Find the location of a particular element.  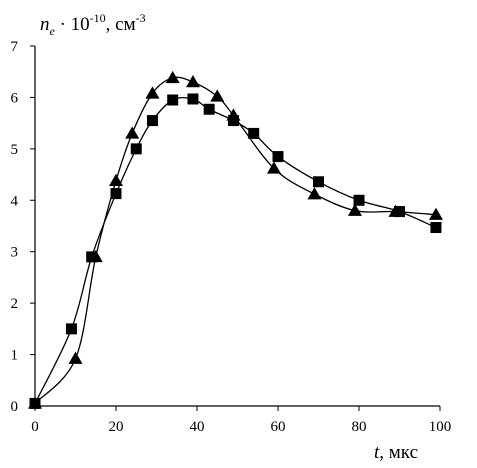

x-axis-title: t, мкс is located at coordinates (396, 452).